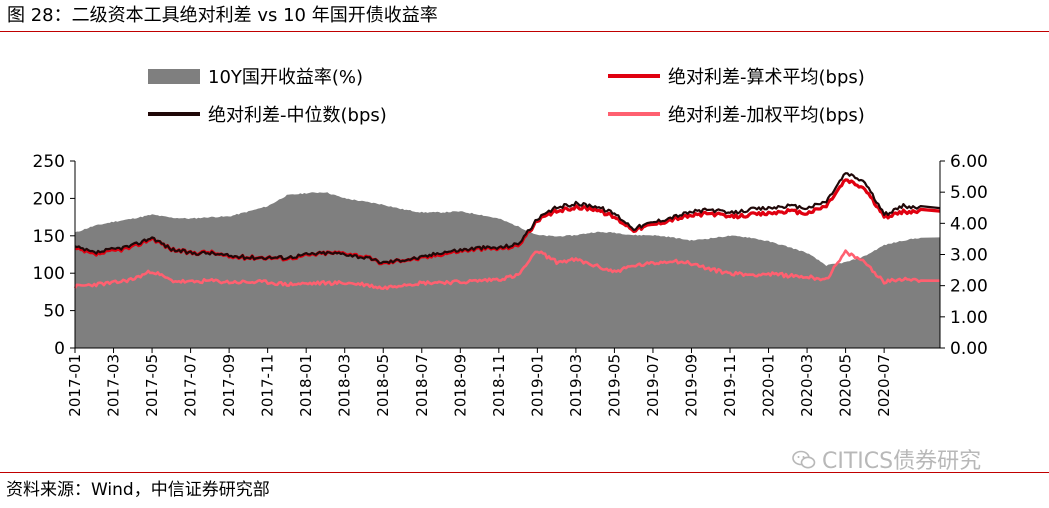  I want to click on wechat-icon, so click(804, 459).